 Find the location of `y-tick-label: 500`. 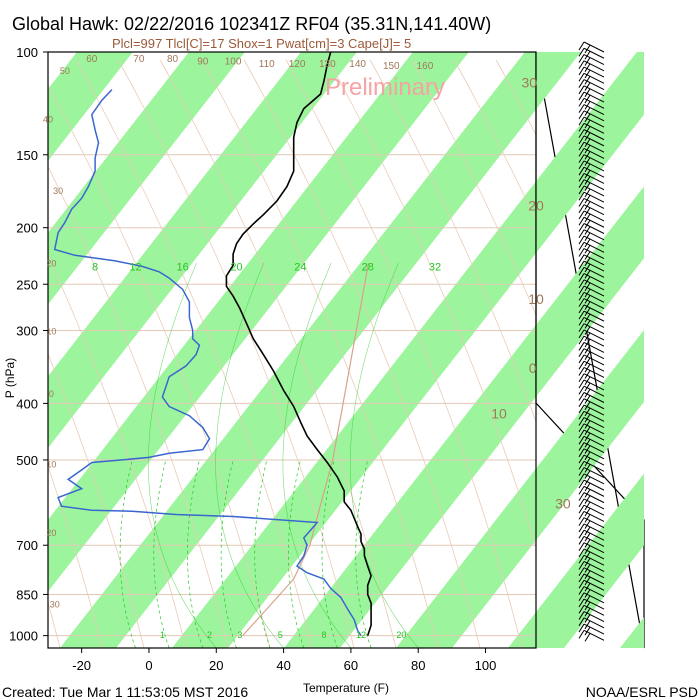

y-tick-label: 500 is located at coordinates (27, 460).